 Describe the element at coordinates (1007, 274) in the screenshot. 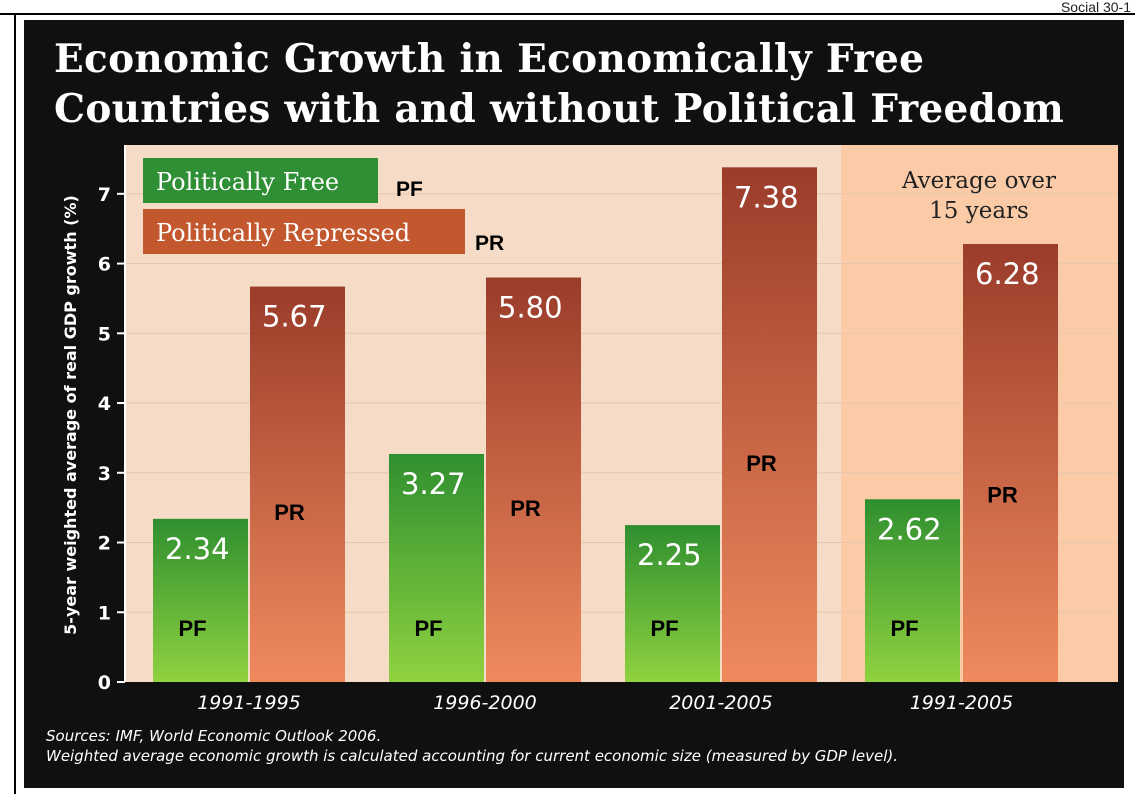

I see `data-label-pr-1991-2005: 6.28` at that location.